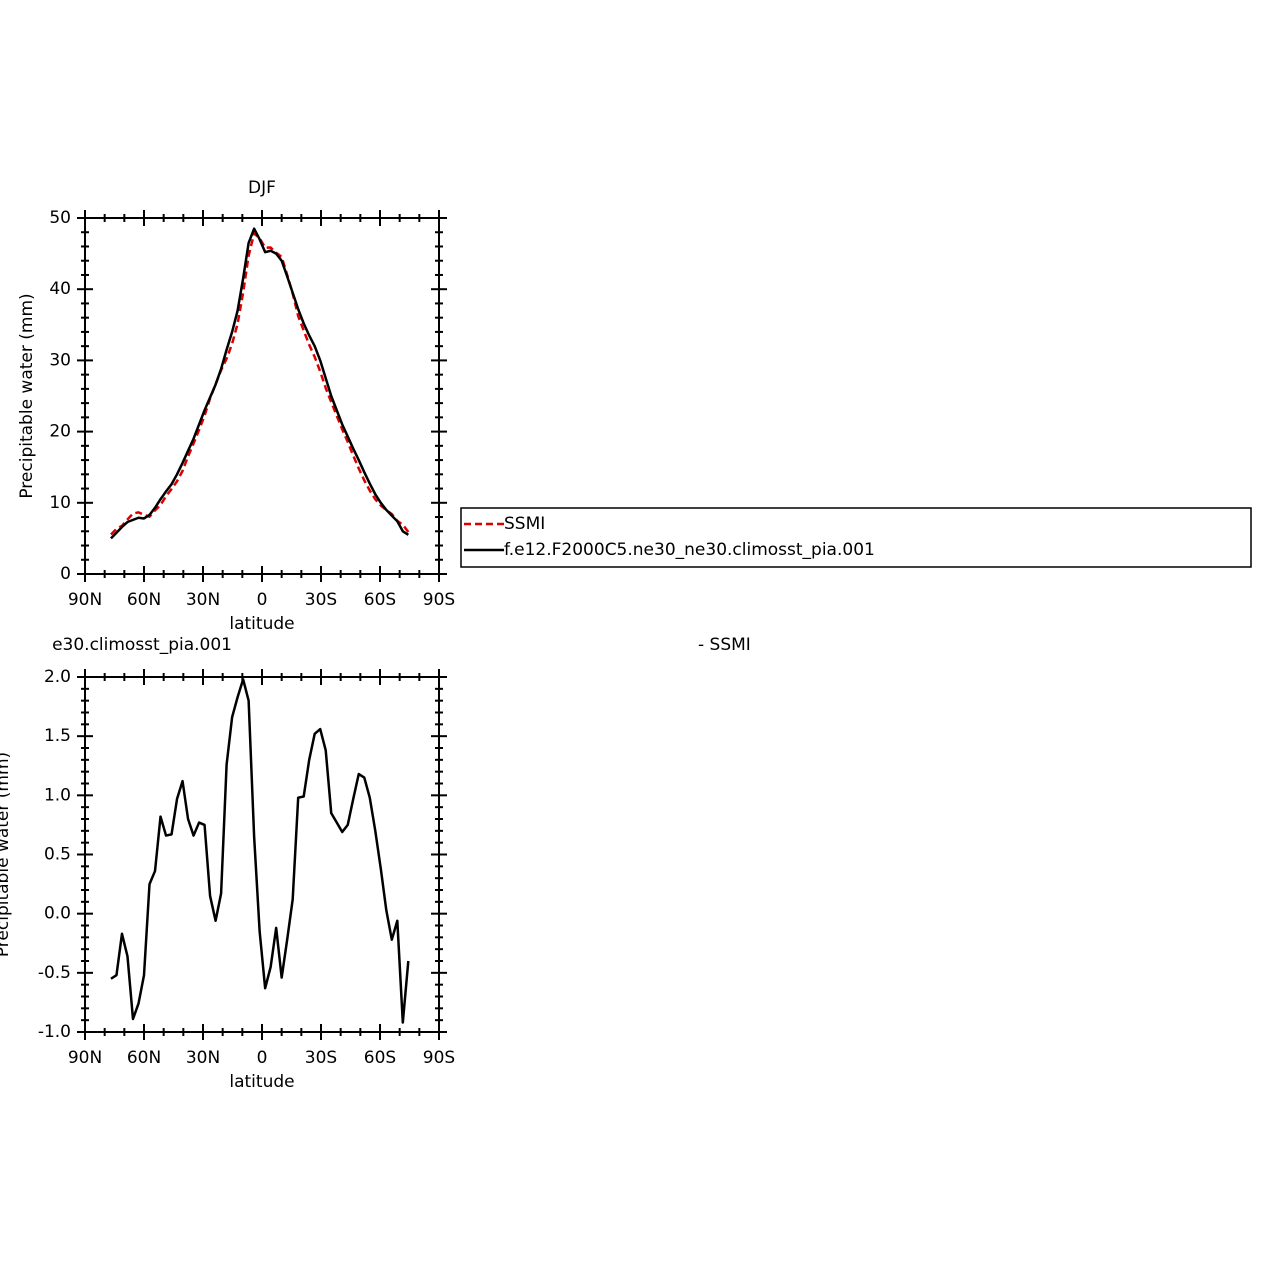  I want to click on y-tick-label: 0, so click(65, 574).